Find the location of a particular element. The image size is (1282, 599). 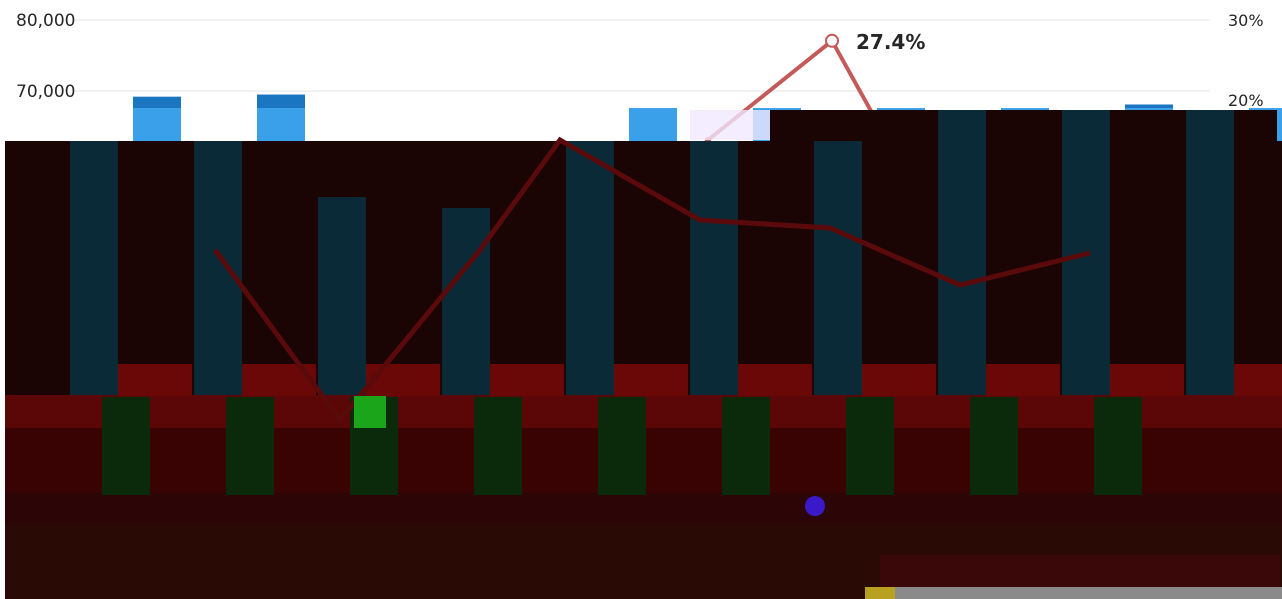

peak-marker is located at coordinates (832, 40).